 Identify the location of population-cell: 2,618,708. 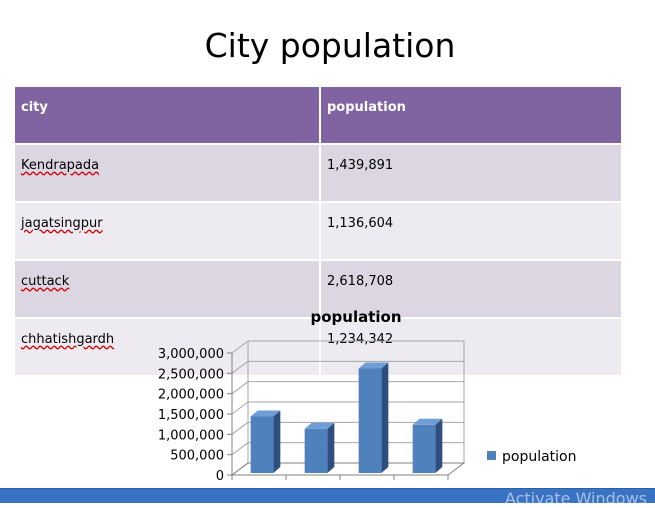
(470, 289).